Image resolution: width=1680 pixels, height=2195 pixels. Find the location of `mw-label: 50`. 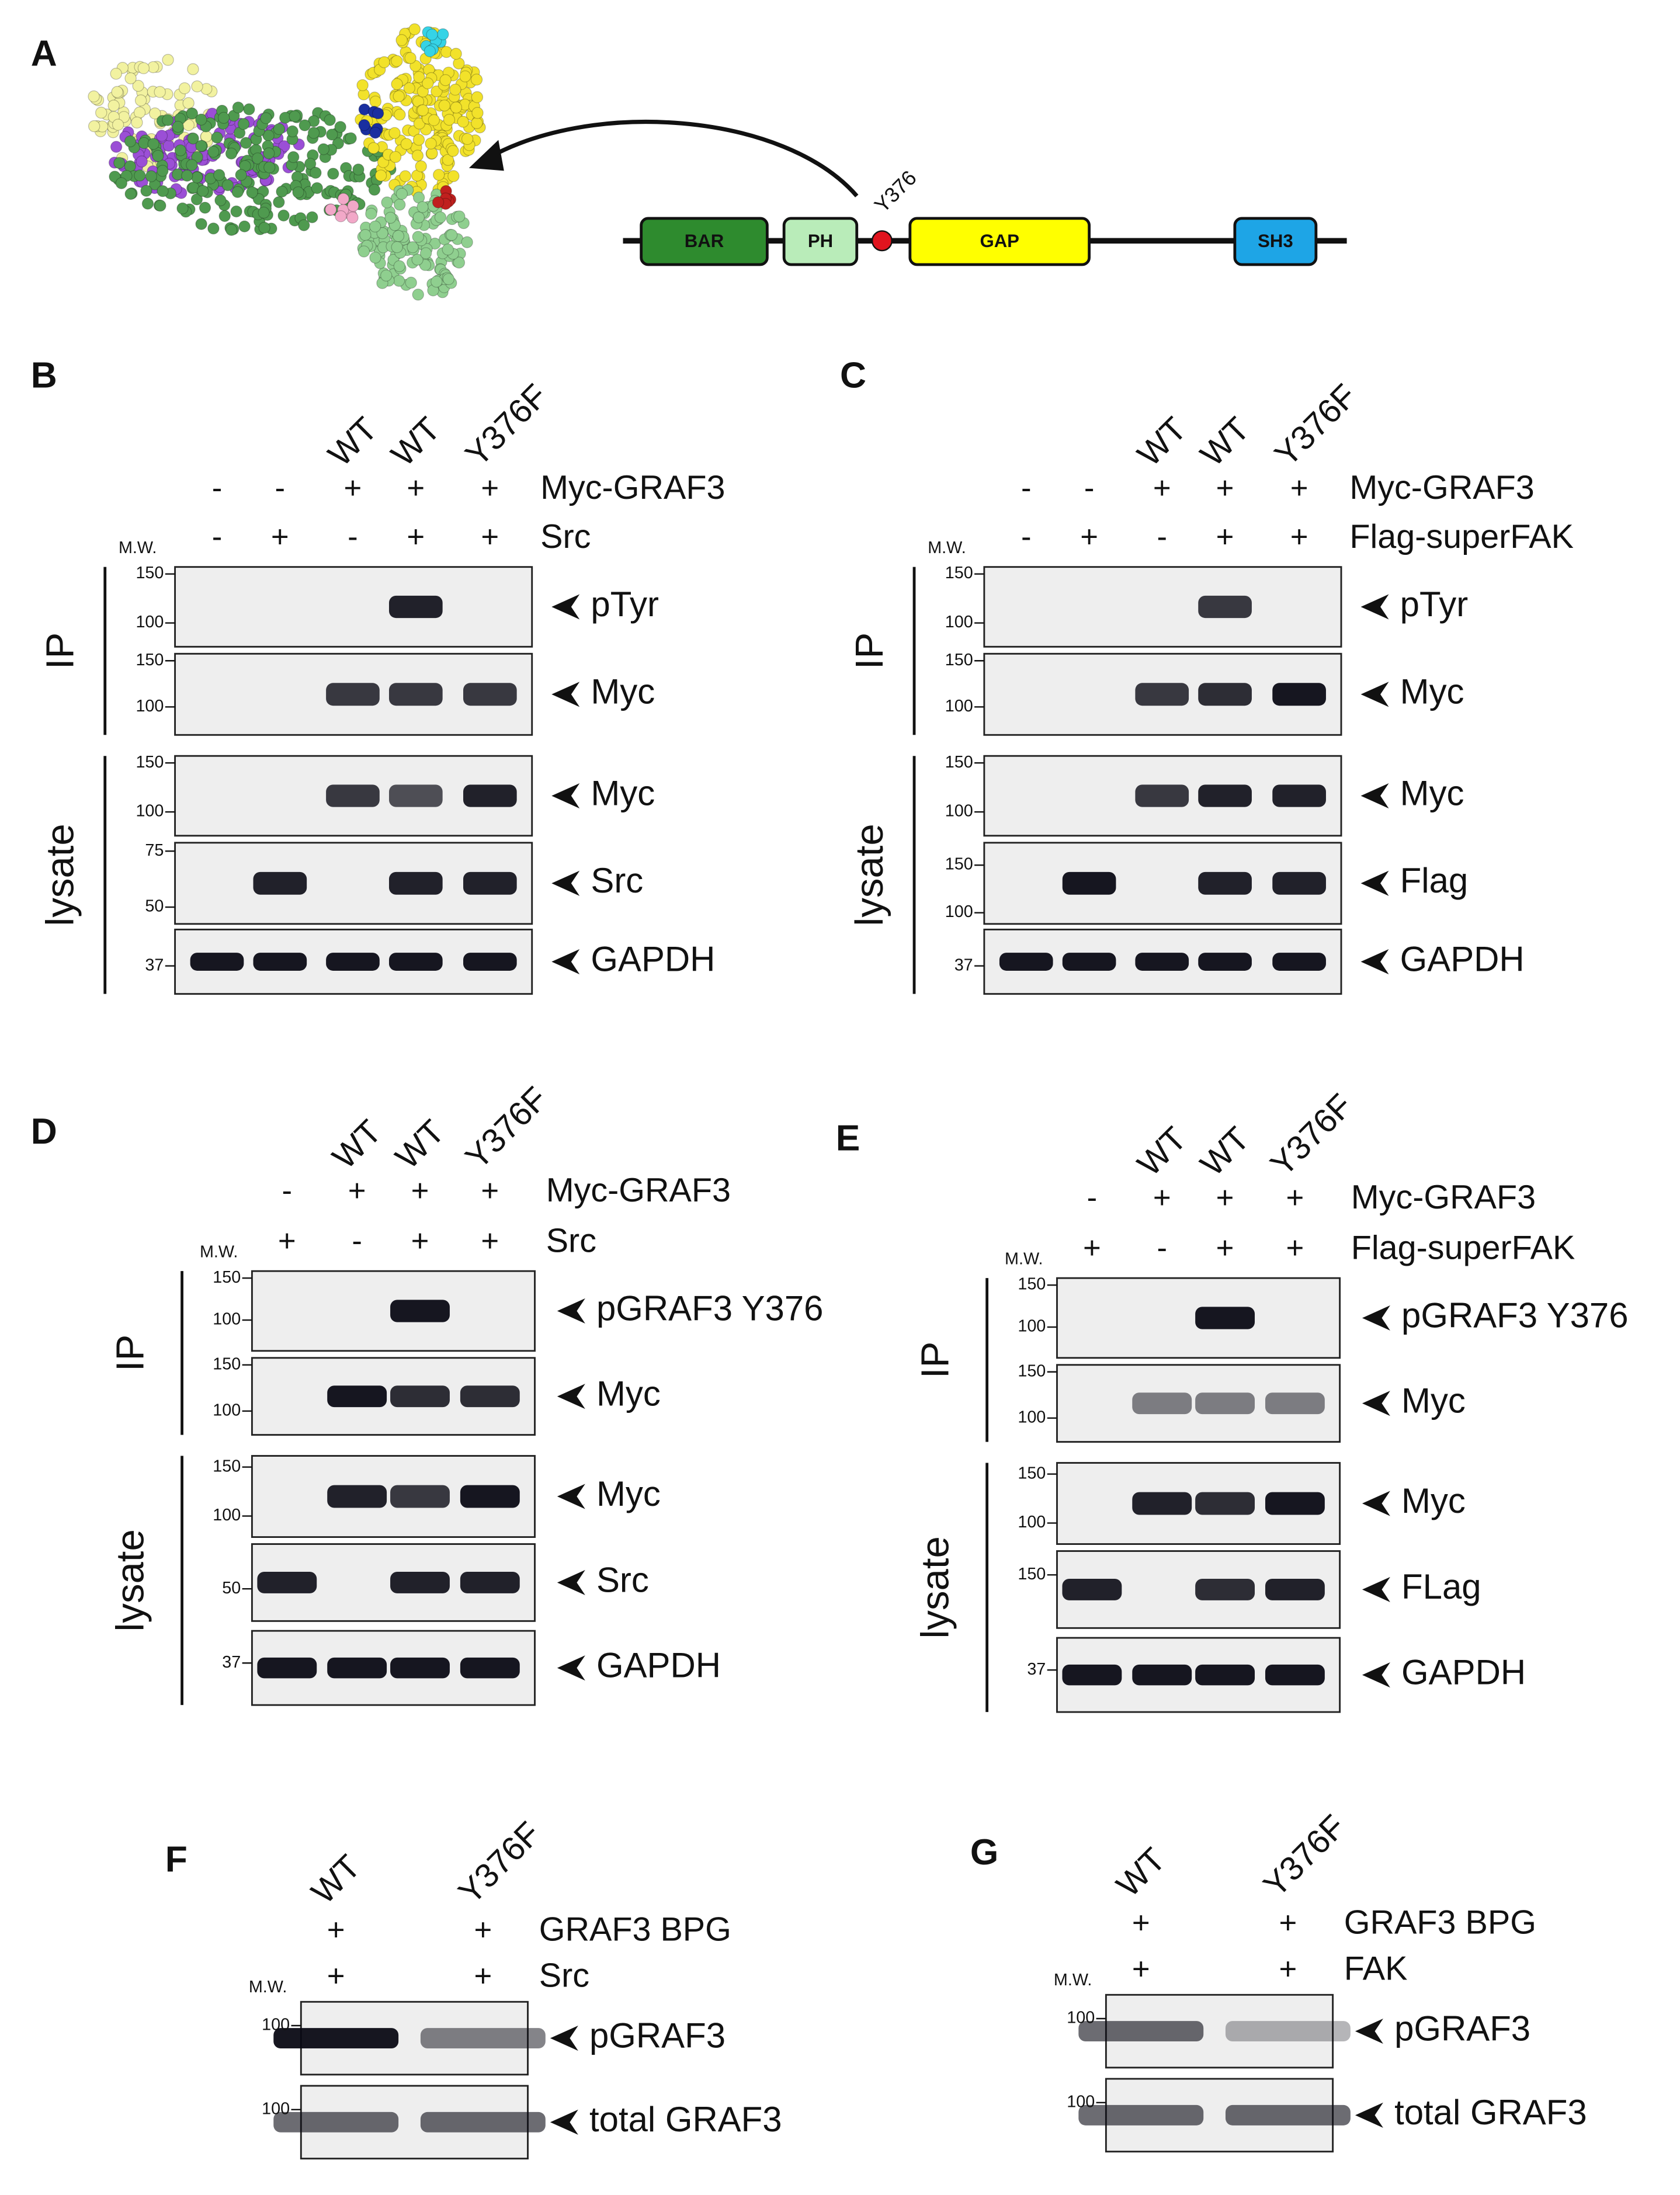

mw-label: 50 is located at coordinates (231, 1588).